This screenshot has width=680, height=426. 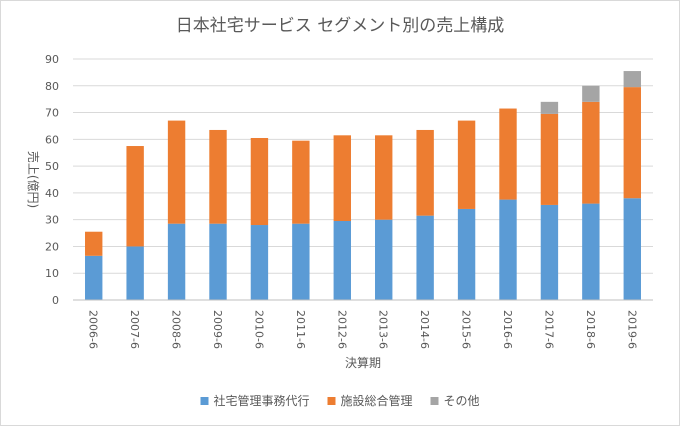 What do you see at coordinates (548, 329) in the screenshot?
I see `x-tick-label: 2017-6` at bounding box center [548, 329].